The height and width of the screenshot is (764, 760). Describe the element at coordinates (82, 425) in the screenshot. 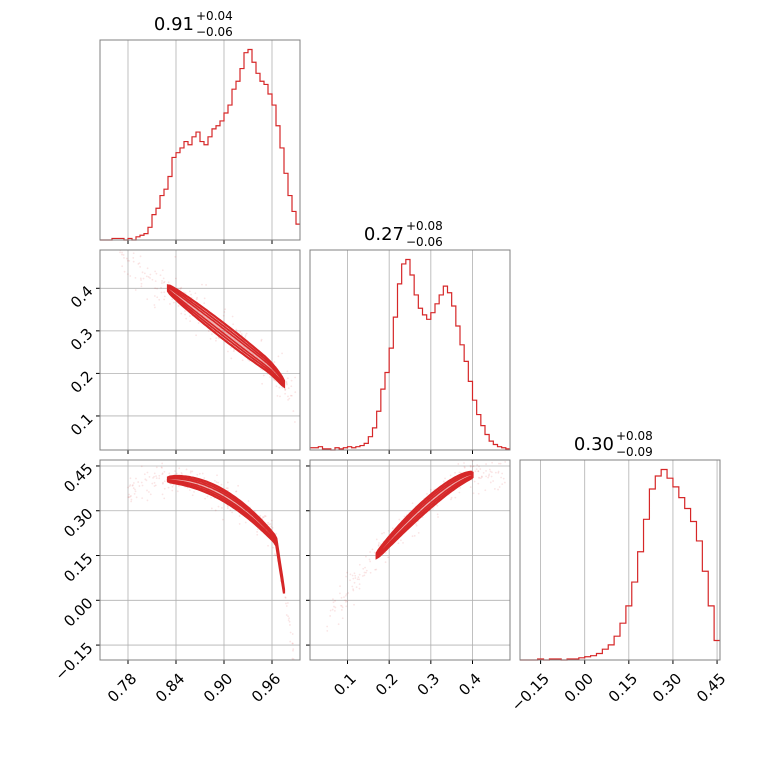

I see `y-tick-label: 0.1` at that location.